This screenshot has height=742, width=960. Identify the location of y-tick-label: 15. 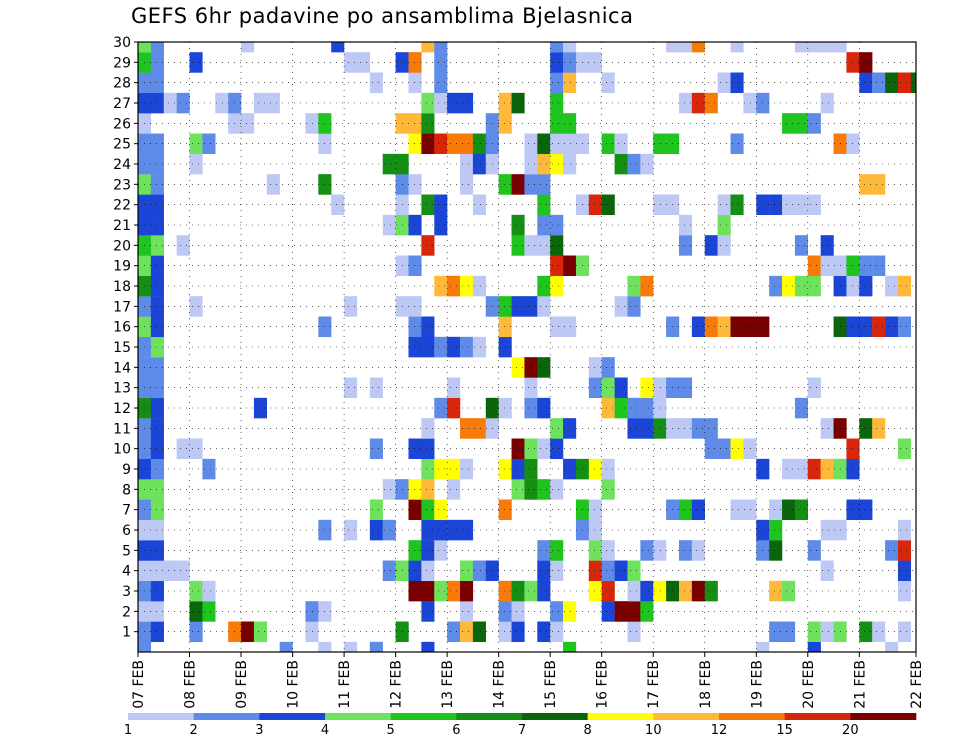
(122, 348).